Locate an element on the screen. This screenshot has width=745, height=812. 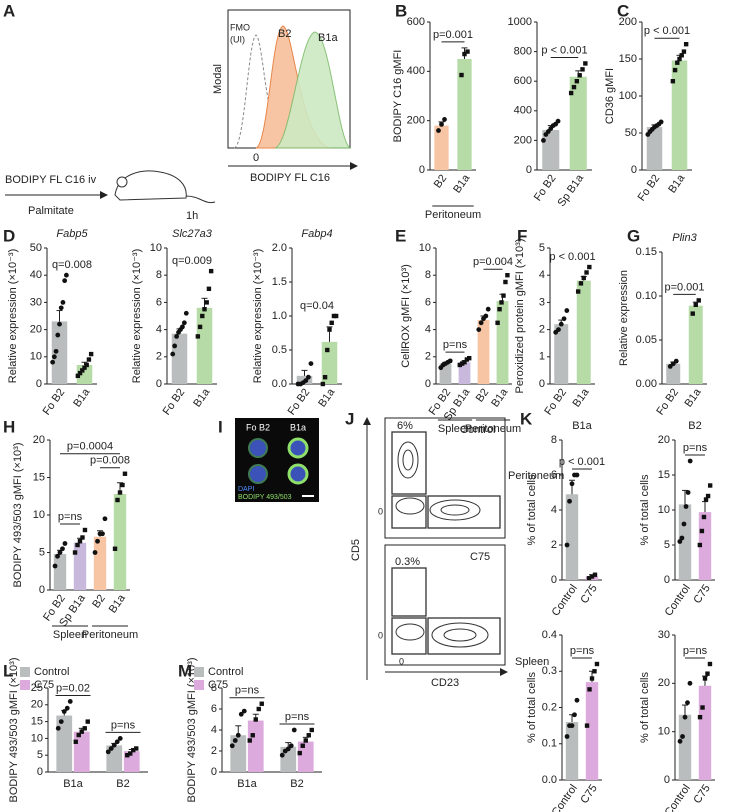
y-tick-label: 1.0 is located at coordinates (279, 316).